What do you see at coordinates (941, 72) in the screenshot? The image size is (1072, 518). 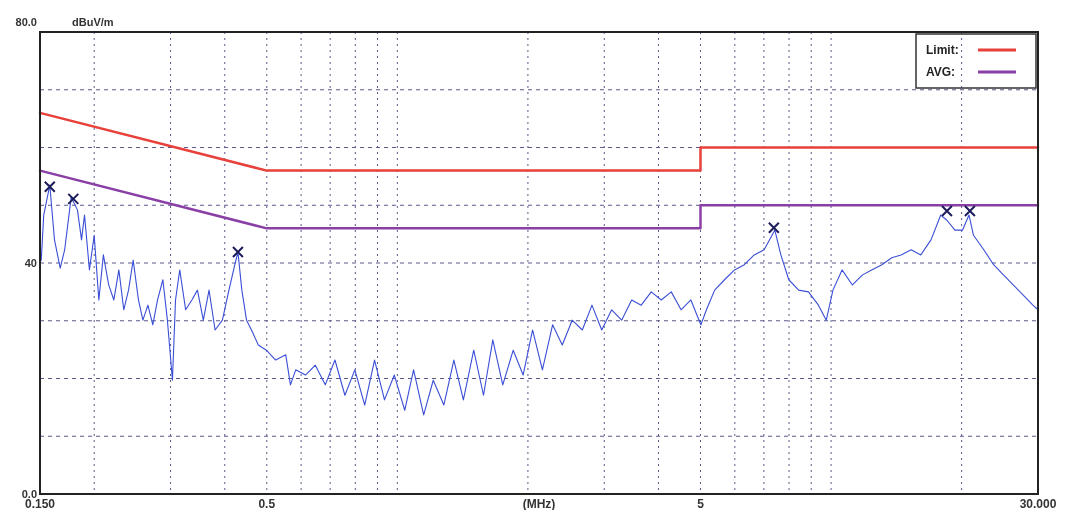 I see `legend-label: AVG:` at bounding box center [941, 72].